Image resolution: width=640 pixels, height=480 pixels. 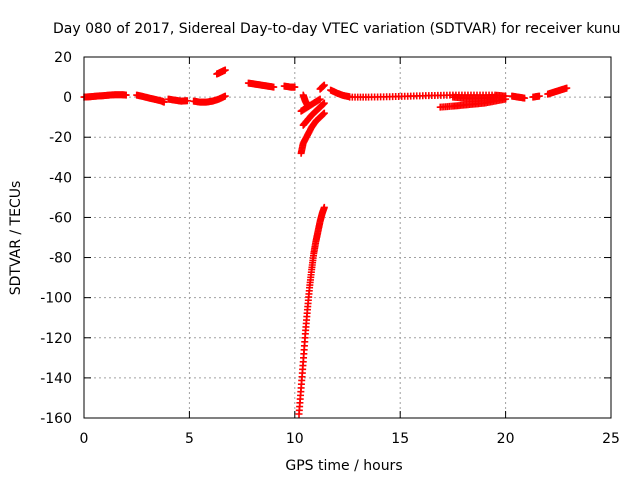 What do you see at coordinates (56, 339) in the screenshot?
I see `y-tick-label: -120` at bounding box center [56, 339].